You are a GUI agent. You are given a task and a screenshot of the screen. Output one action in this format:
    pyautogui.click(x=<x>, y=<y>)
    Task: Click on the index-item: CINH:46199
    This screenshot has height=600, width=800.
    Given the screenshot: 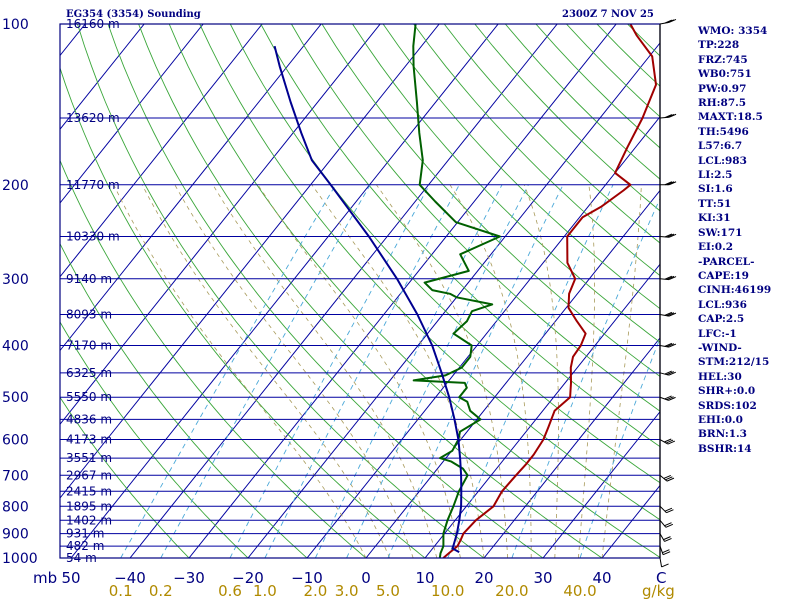 What is the action you would take?
    pyautogui.click(x=735, y=290)
    